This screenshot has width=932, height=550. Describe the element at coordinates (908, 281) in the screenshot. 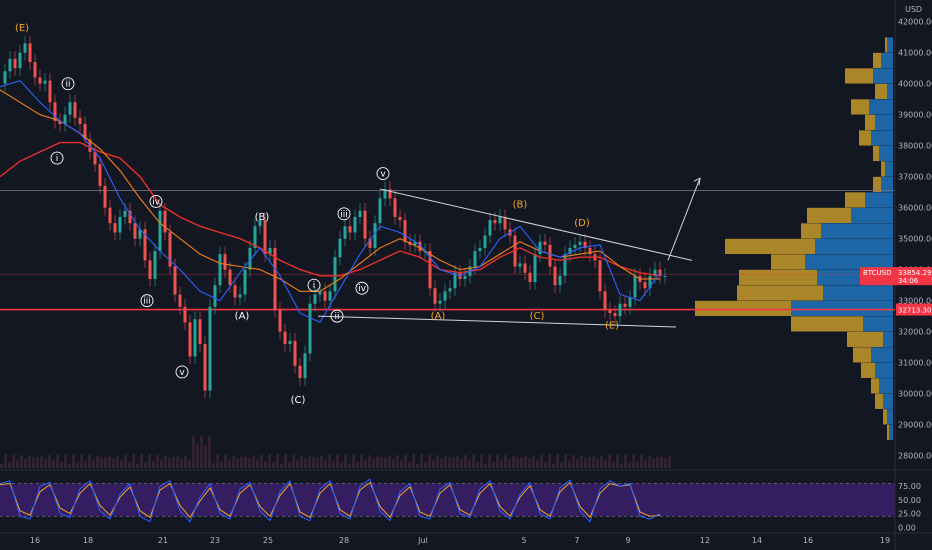

I see `countdown-value: 34:06` at that location.